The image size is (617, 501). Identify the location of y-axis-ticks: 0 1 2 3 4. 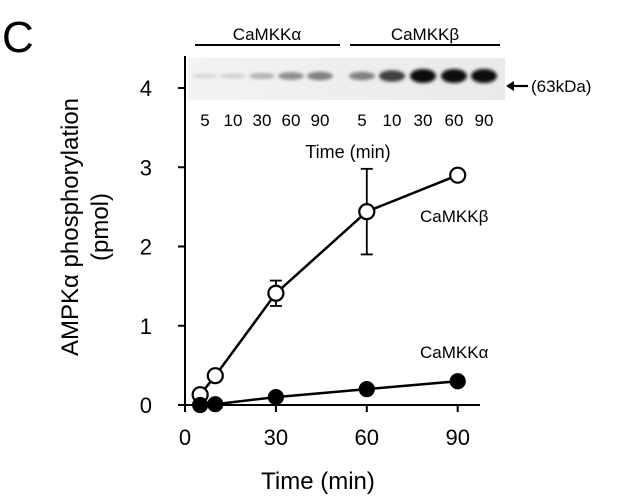
(162, 247).